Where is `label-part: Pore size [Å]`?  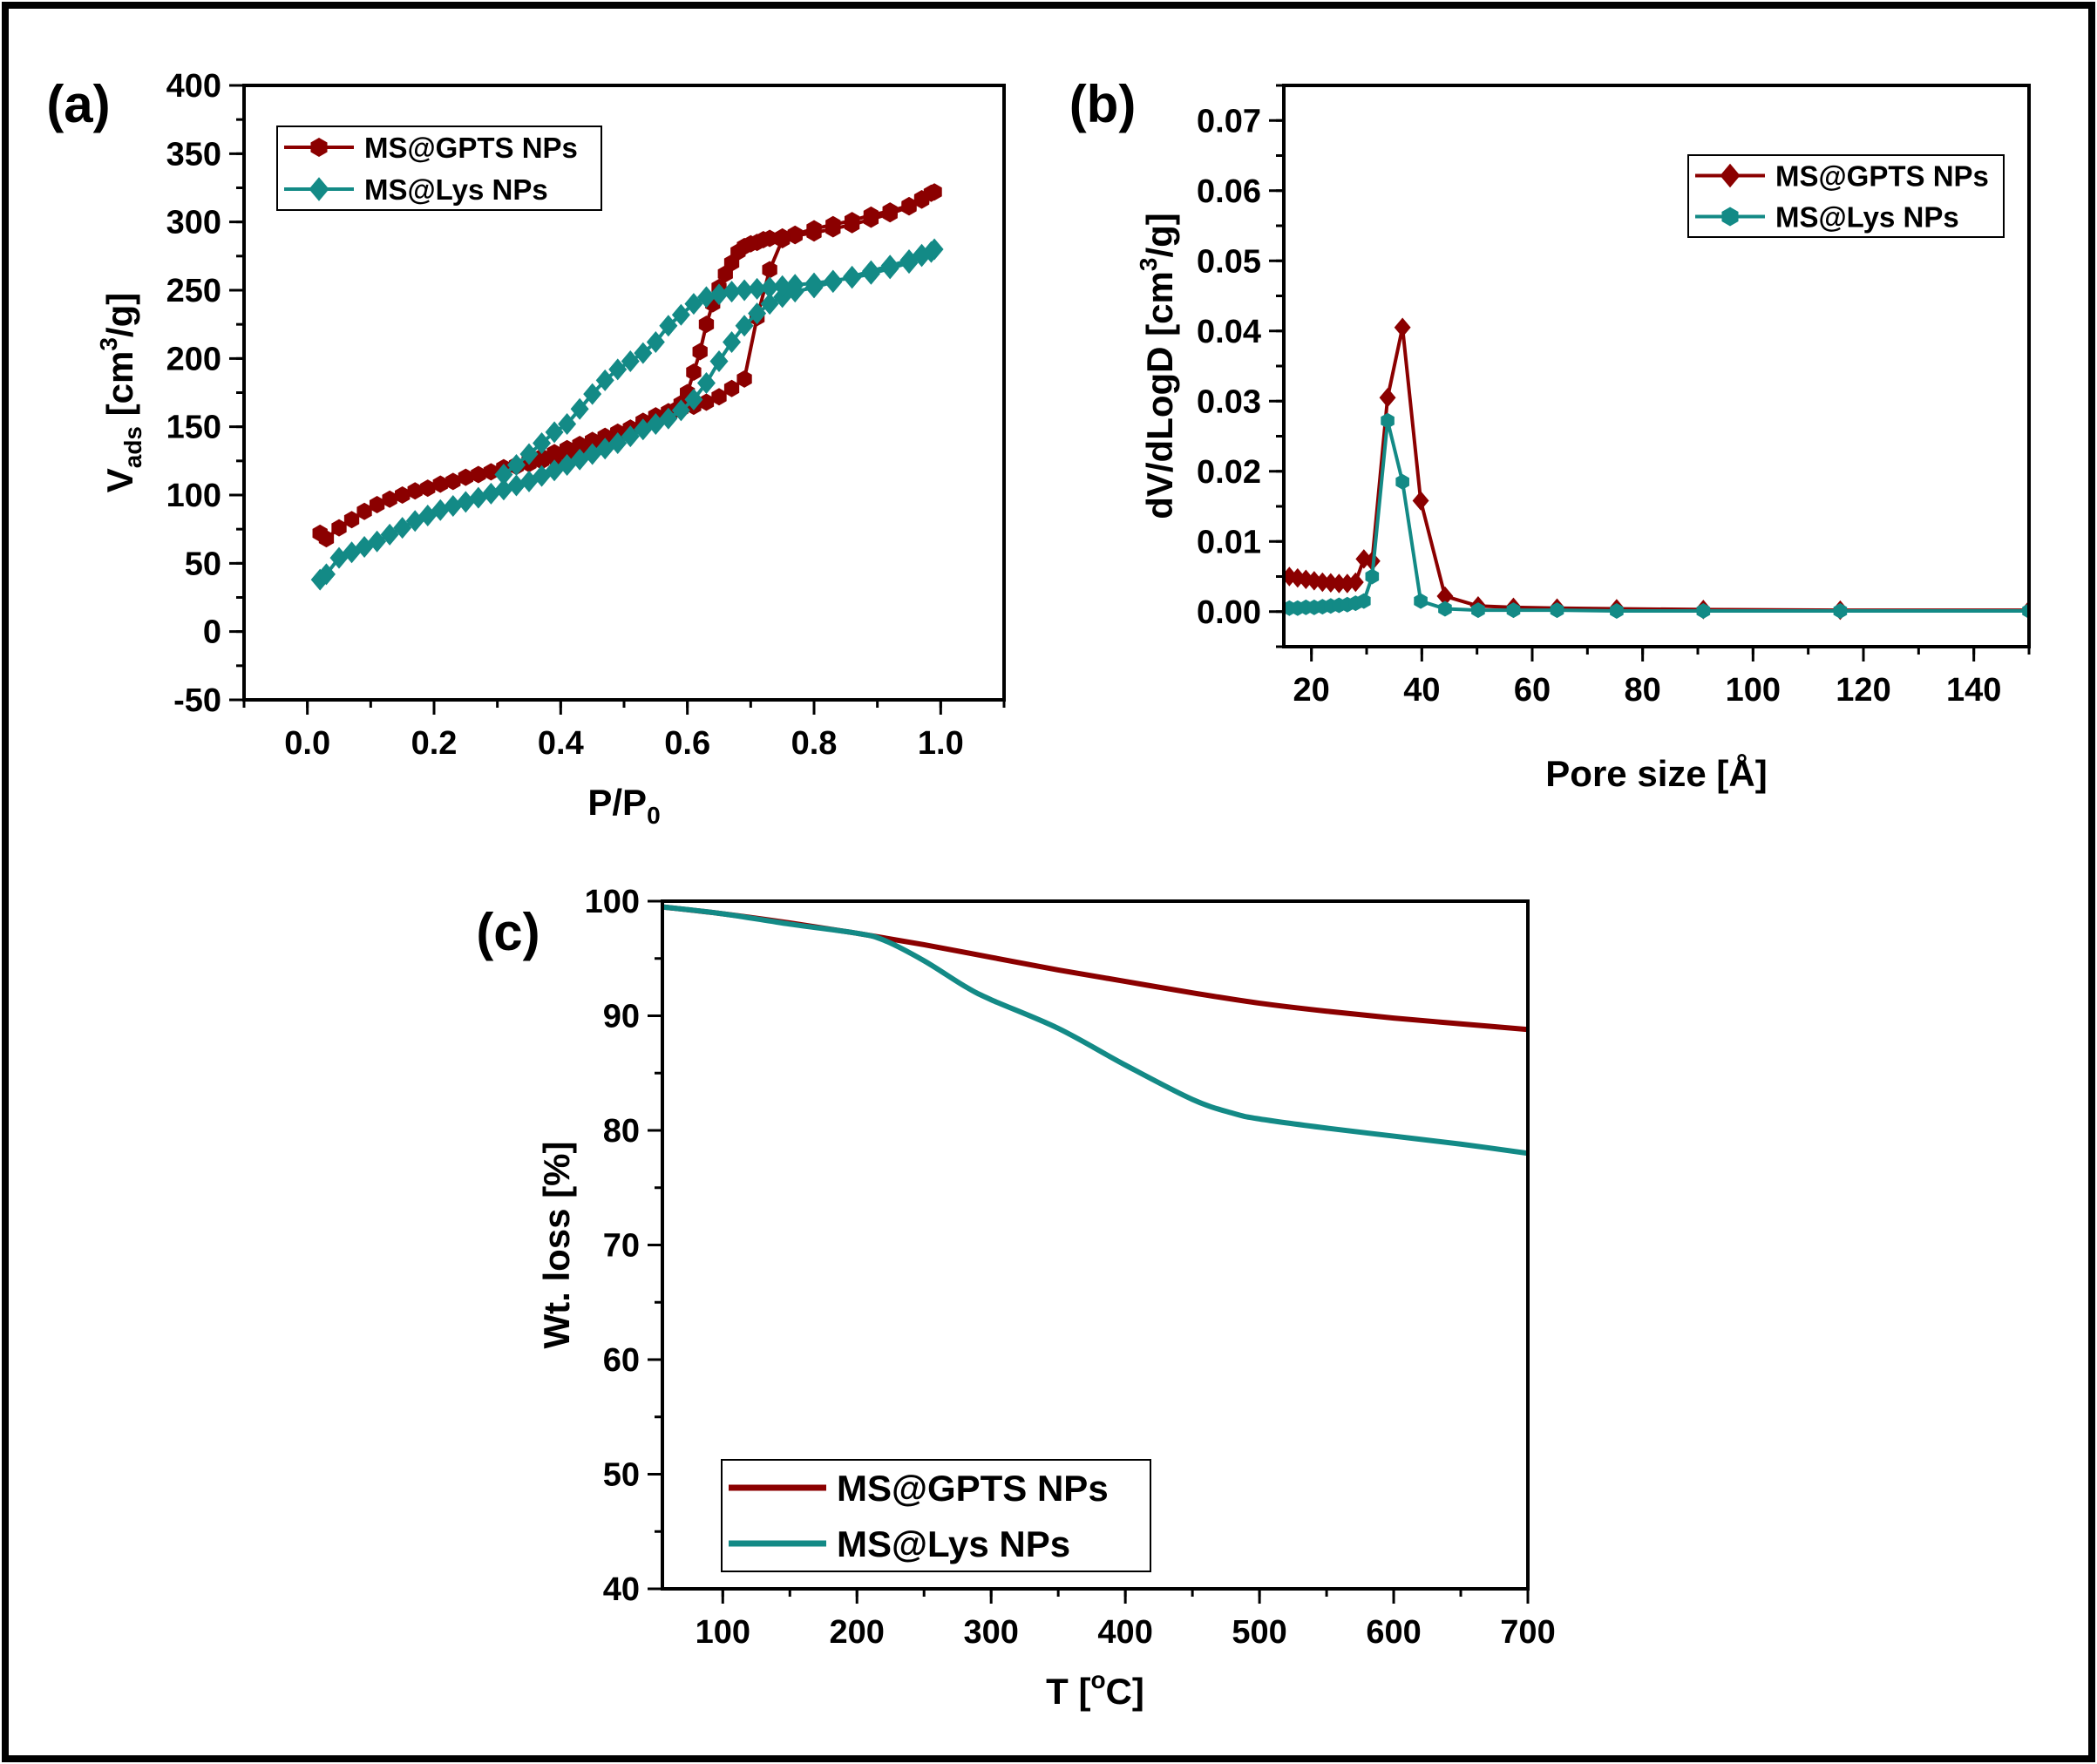
label-part: Pore size [Å] is located at coordinates (1656, 773).